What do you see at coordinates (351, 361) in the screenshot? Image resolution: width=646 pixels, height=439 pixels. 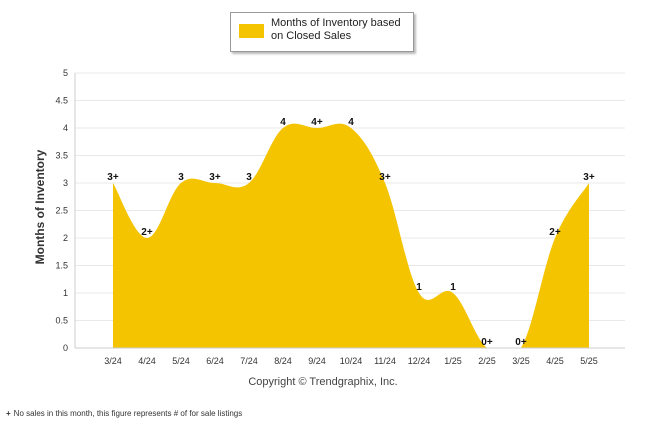 I see `x-tick-label: 10/24` at bounding box center [351, 361].